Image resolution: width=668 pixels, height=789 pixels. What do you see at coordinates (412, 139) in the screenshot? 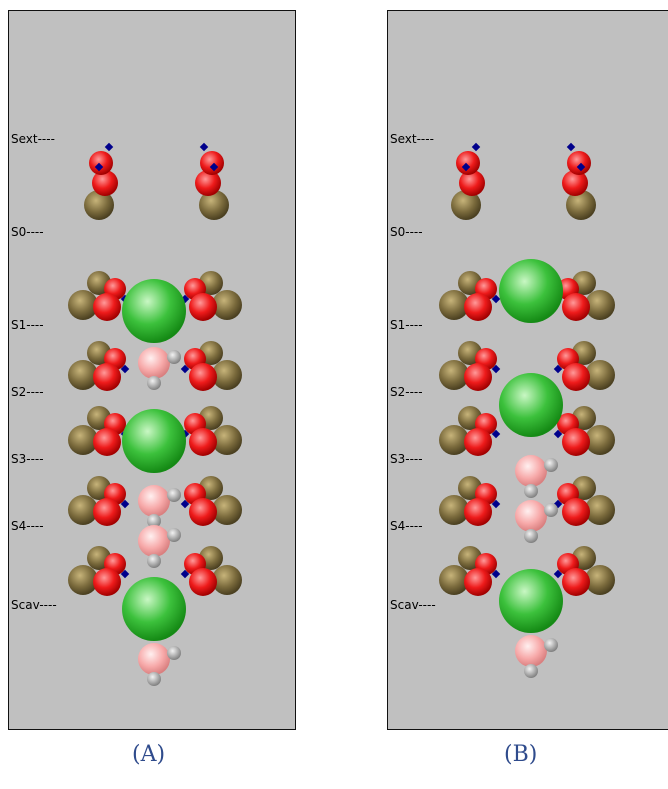
I see `site-label-sext: Sext----` at bounding box center [412, 139].